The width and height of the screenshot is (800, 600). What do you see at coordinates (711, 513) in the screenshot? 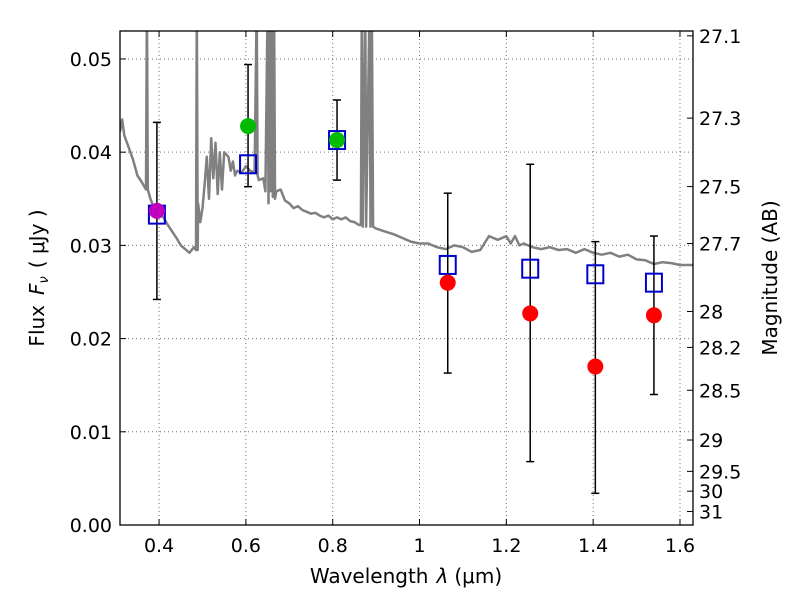
I see `y2-tick-label: 31` at bounding box center [711, 513].